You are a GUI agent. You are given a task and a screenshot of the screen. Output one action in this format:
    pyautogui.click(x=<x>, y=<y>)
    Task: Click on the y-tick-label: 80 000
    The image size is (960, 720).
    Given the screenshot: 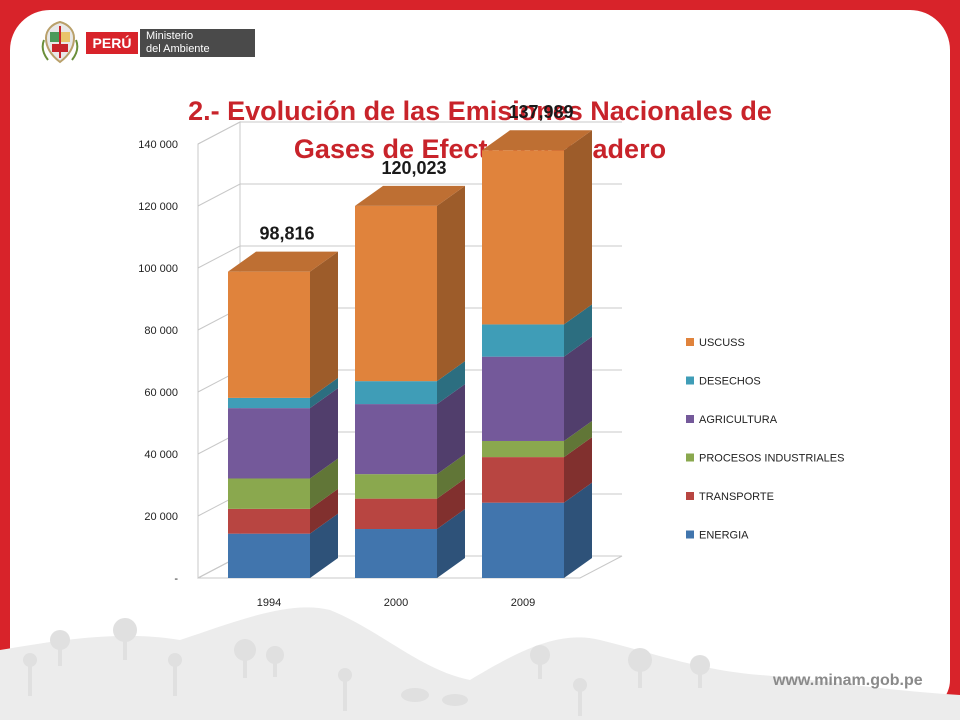 What is the action you would take?
    pyautogui.click(x=161, y=331)
    